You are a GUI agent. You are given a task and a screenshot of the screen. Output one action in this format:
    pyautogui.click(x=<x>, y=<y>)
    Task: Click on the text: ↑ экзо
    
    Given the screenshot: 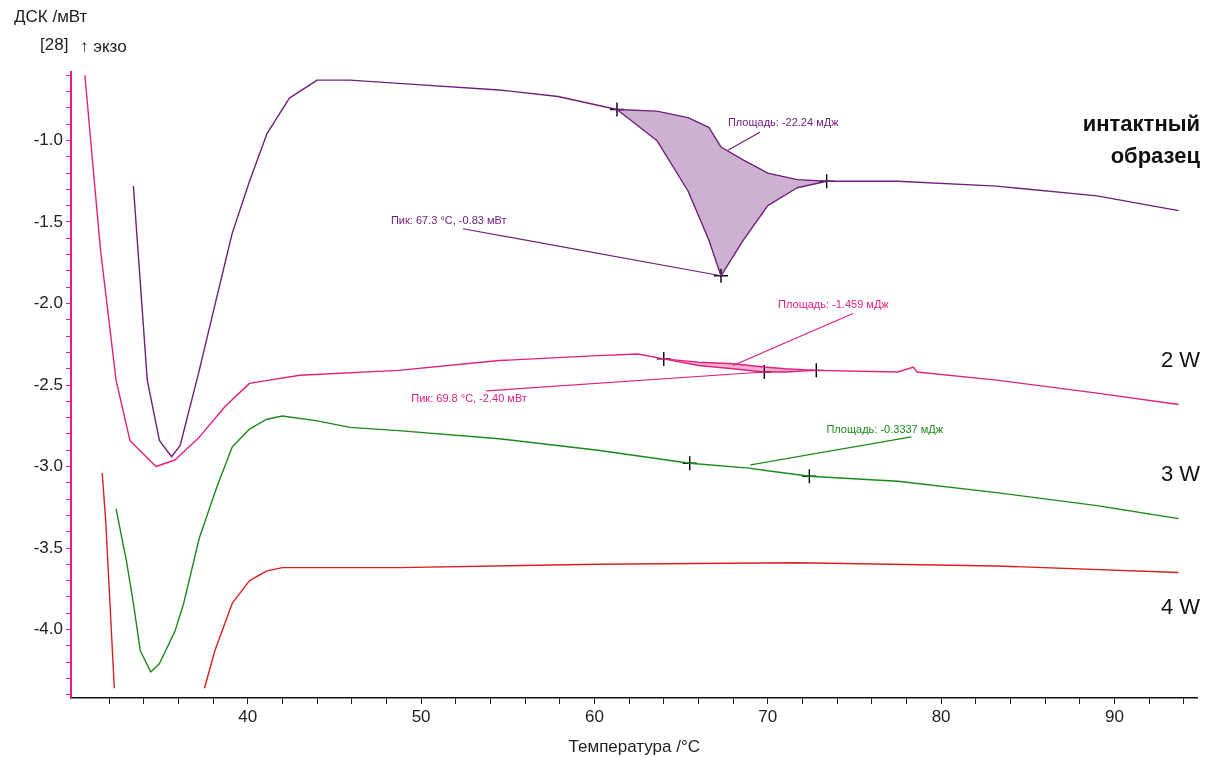 What is the action you would take?
    pyautogui.click(x=103, y=46)
    